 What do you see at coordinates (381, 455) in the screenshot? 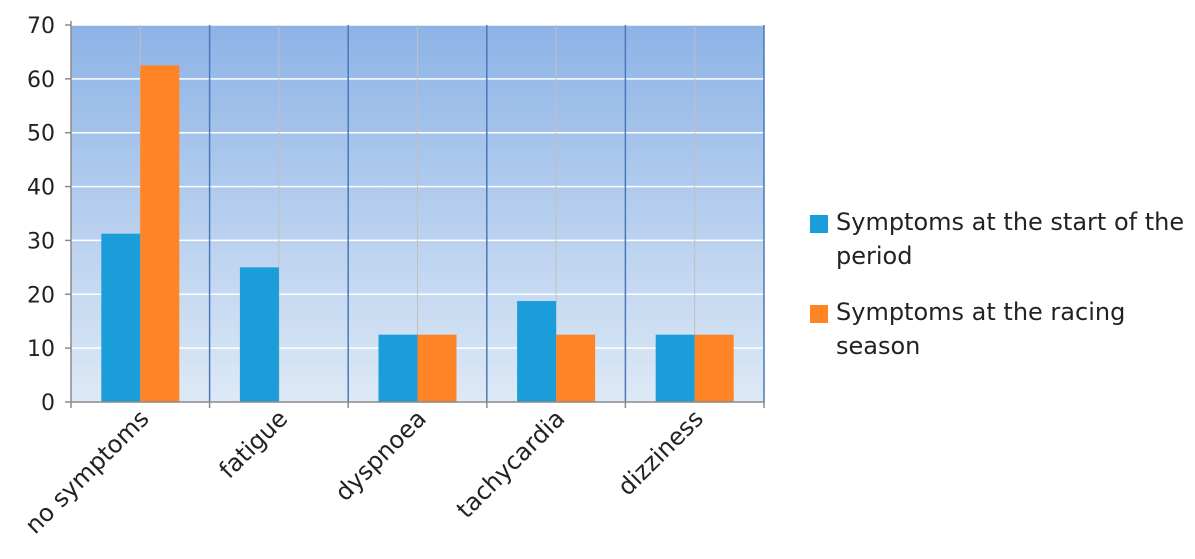
I see `x-category-label: dyspnoea` at bounding box center [381, 455].